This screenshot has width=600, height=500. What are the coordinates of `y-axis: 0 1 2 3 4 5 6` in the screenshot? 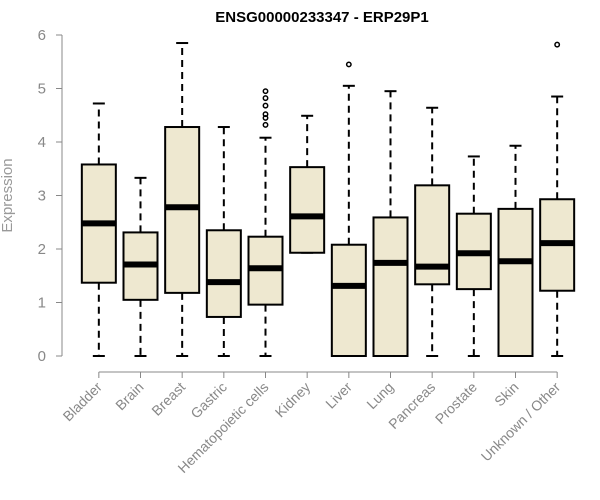 It's located at (50, 196).